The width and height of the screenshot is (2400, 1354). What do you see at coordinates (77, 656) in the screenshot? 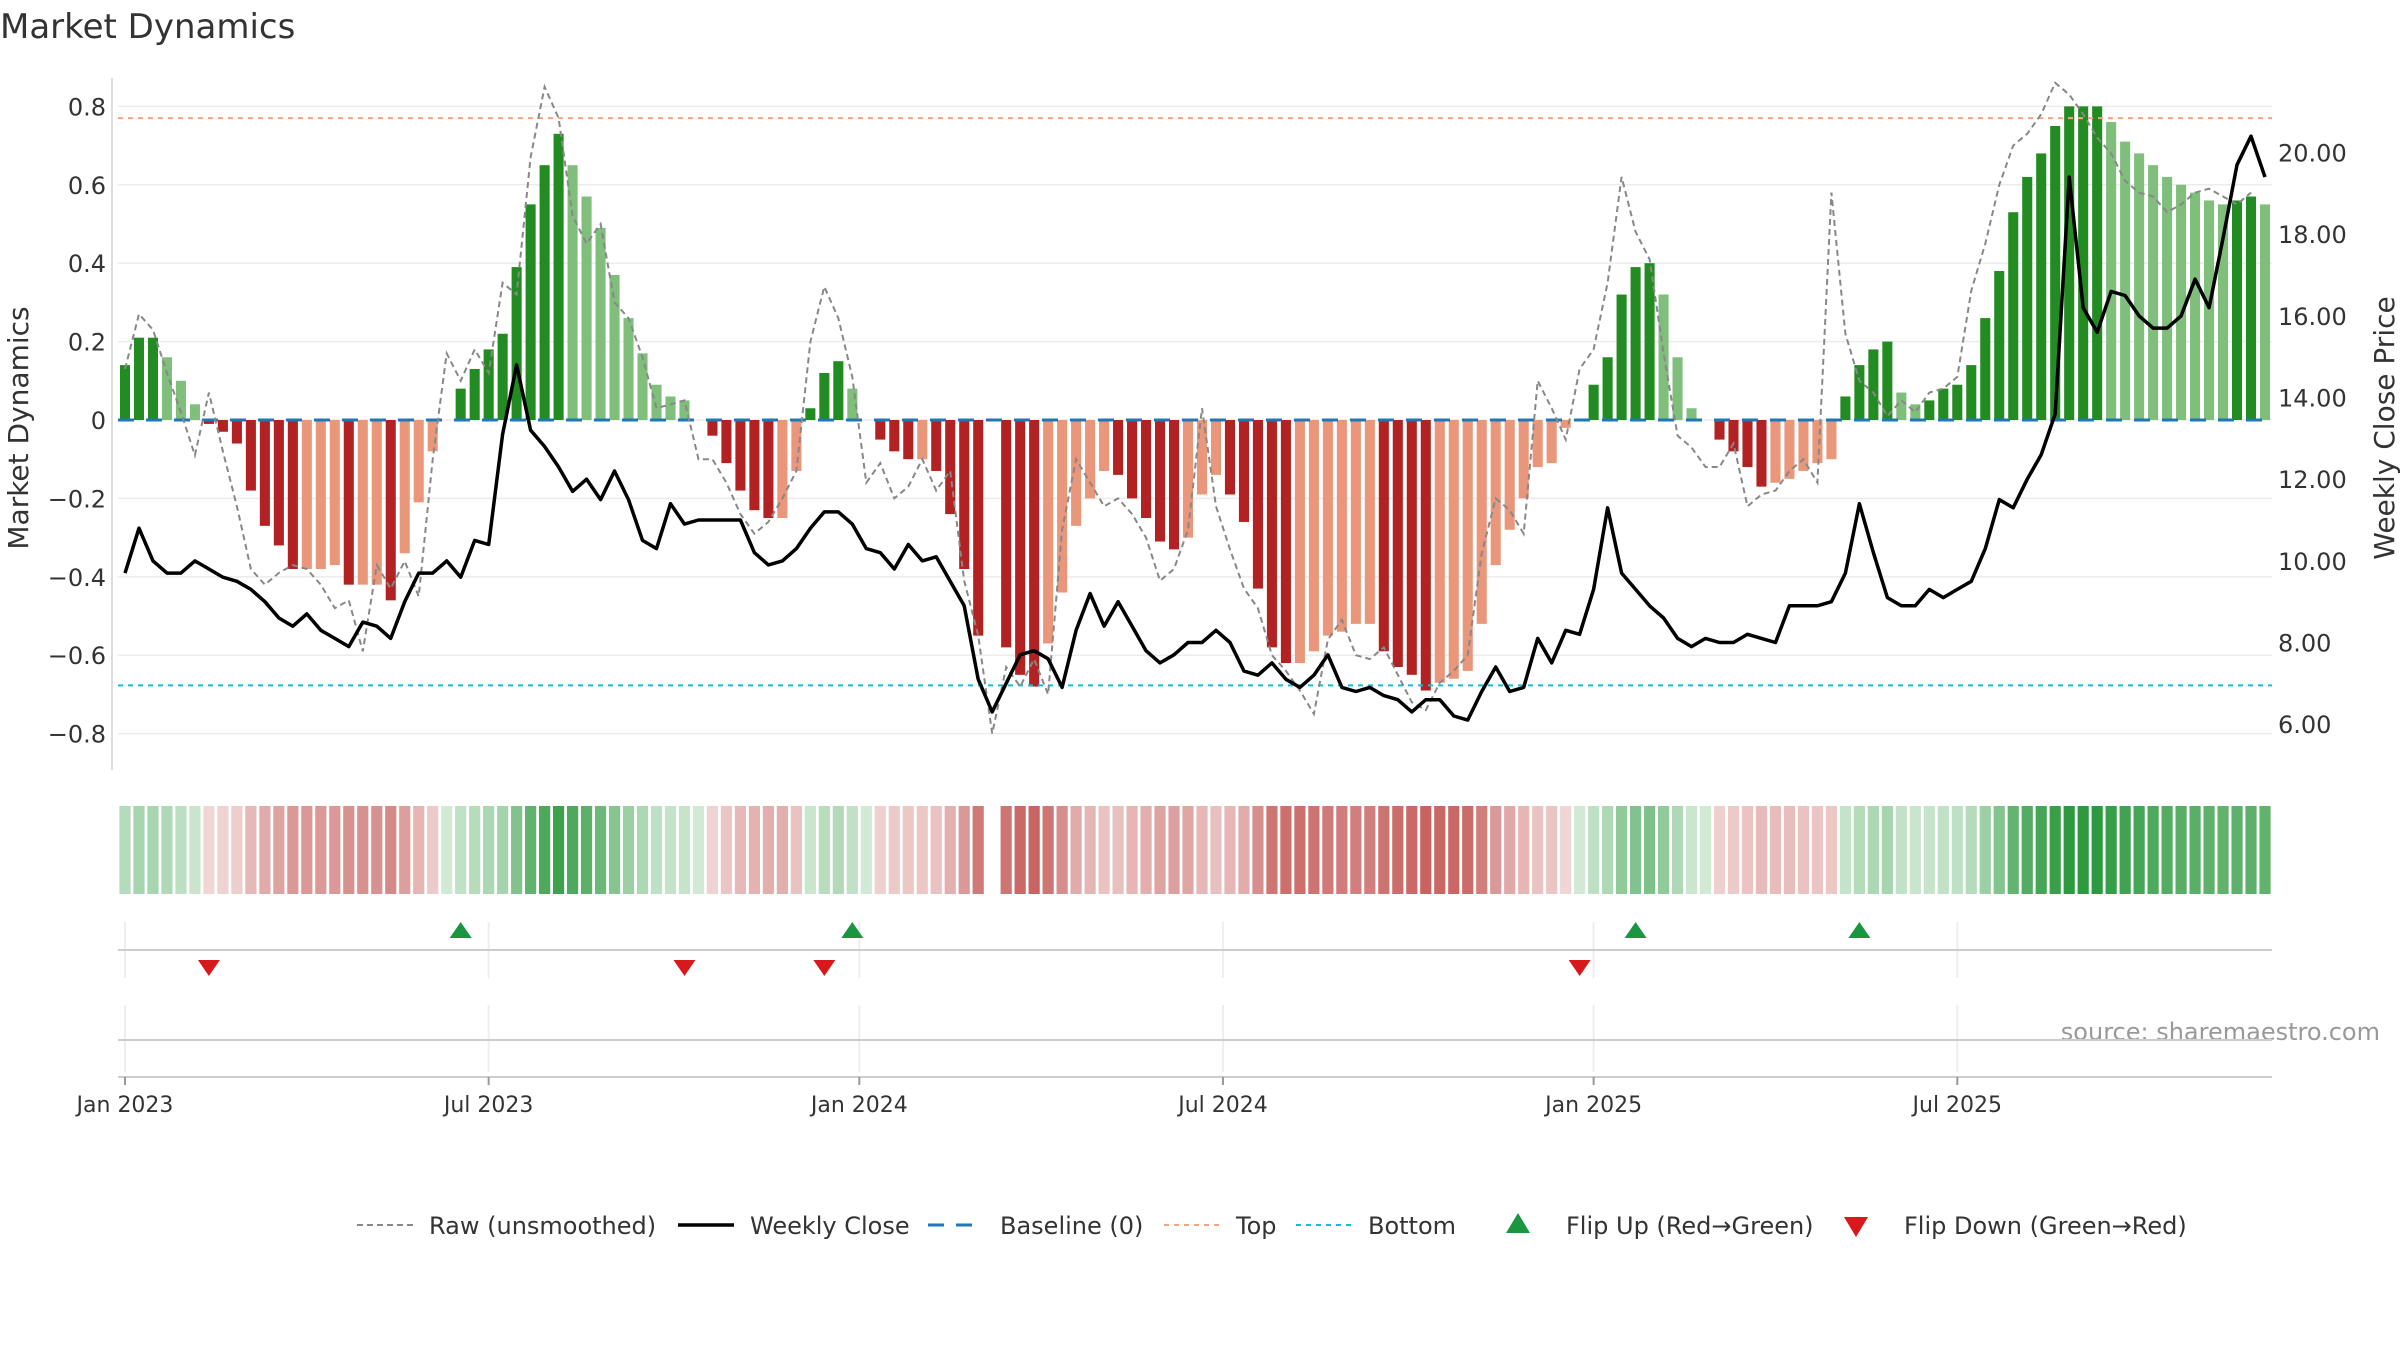
I see `y-tick-label: −0.6` at bounding box center [77, 656].